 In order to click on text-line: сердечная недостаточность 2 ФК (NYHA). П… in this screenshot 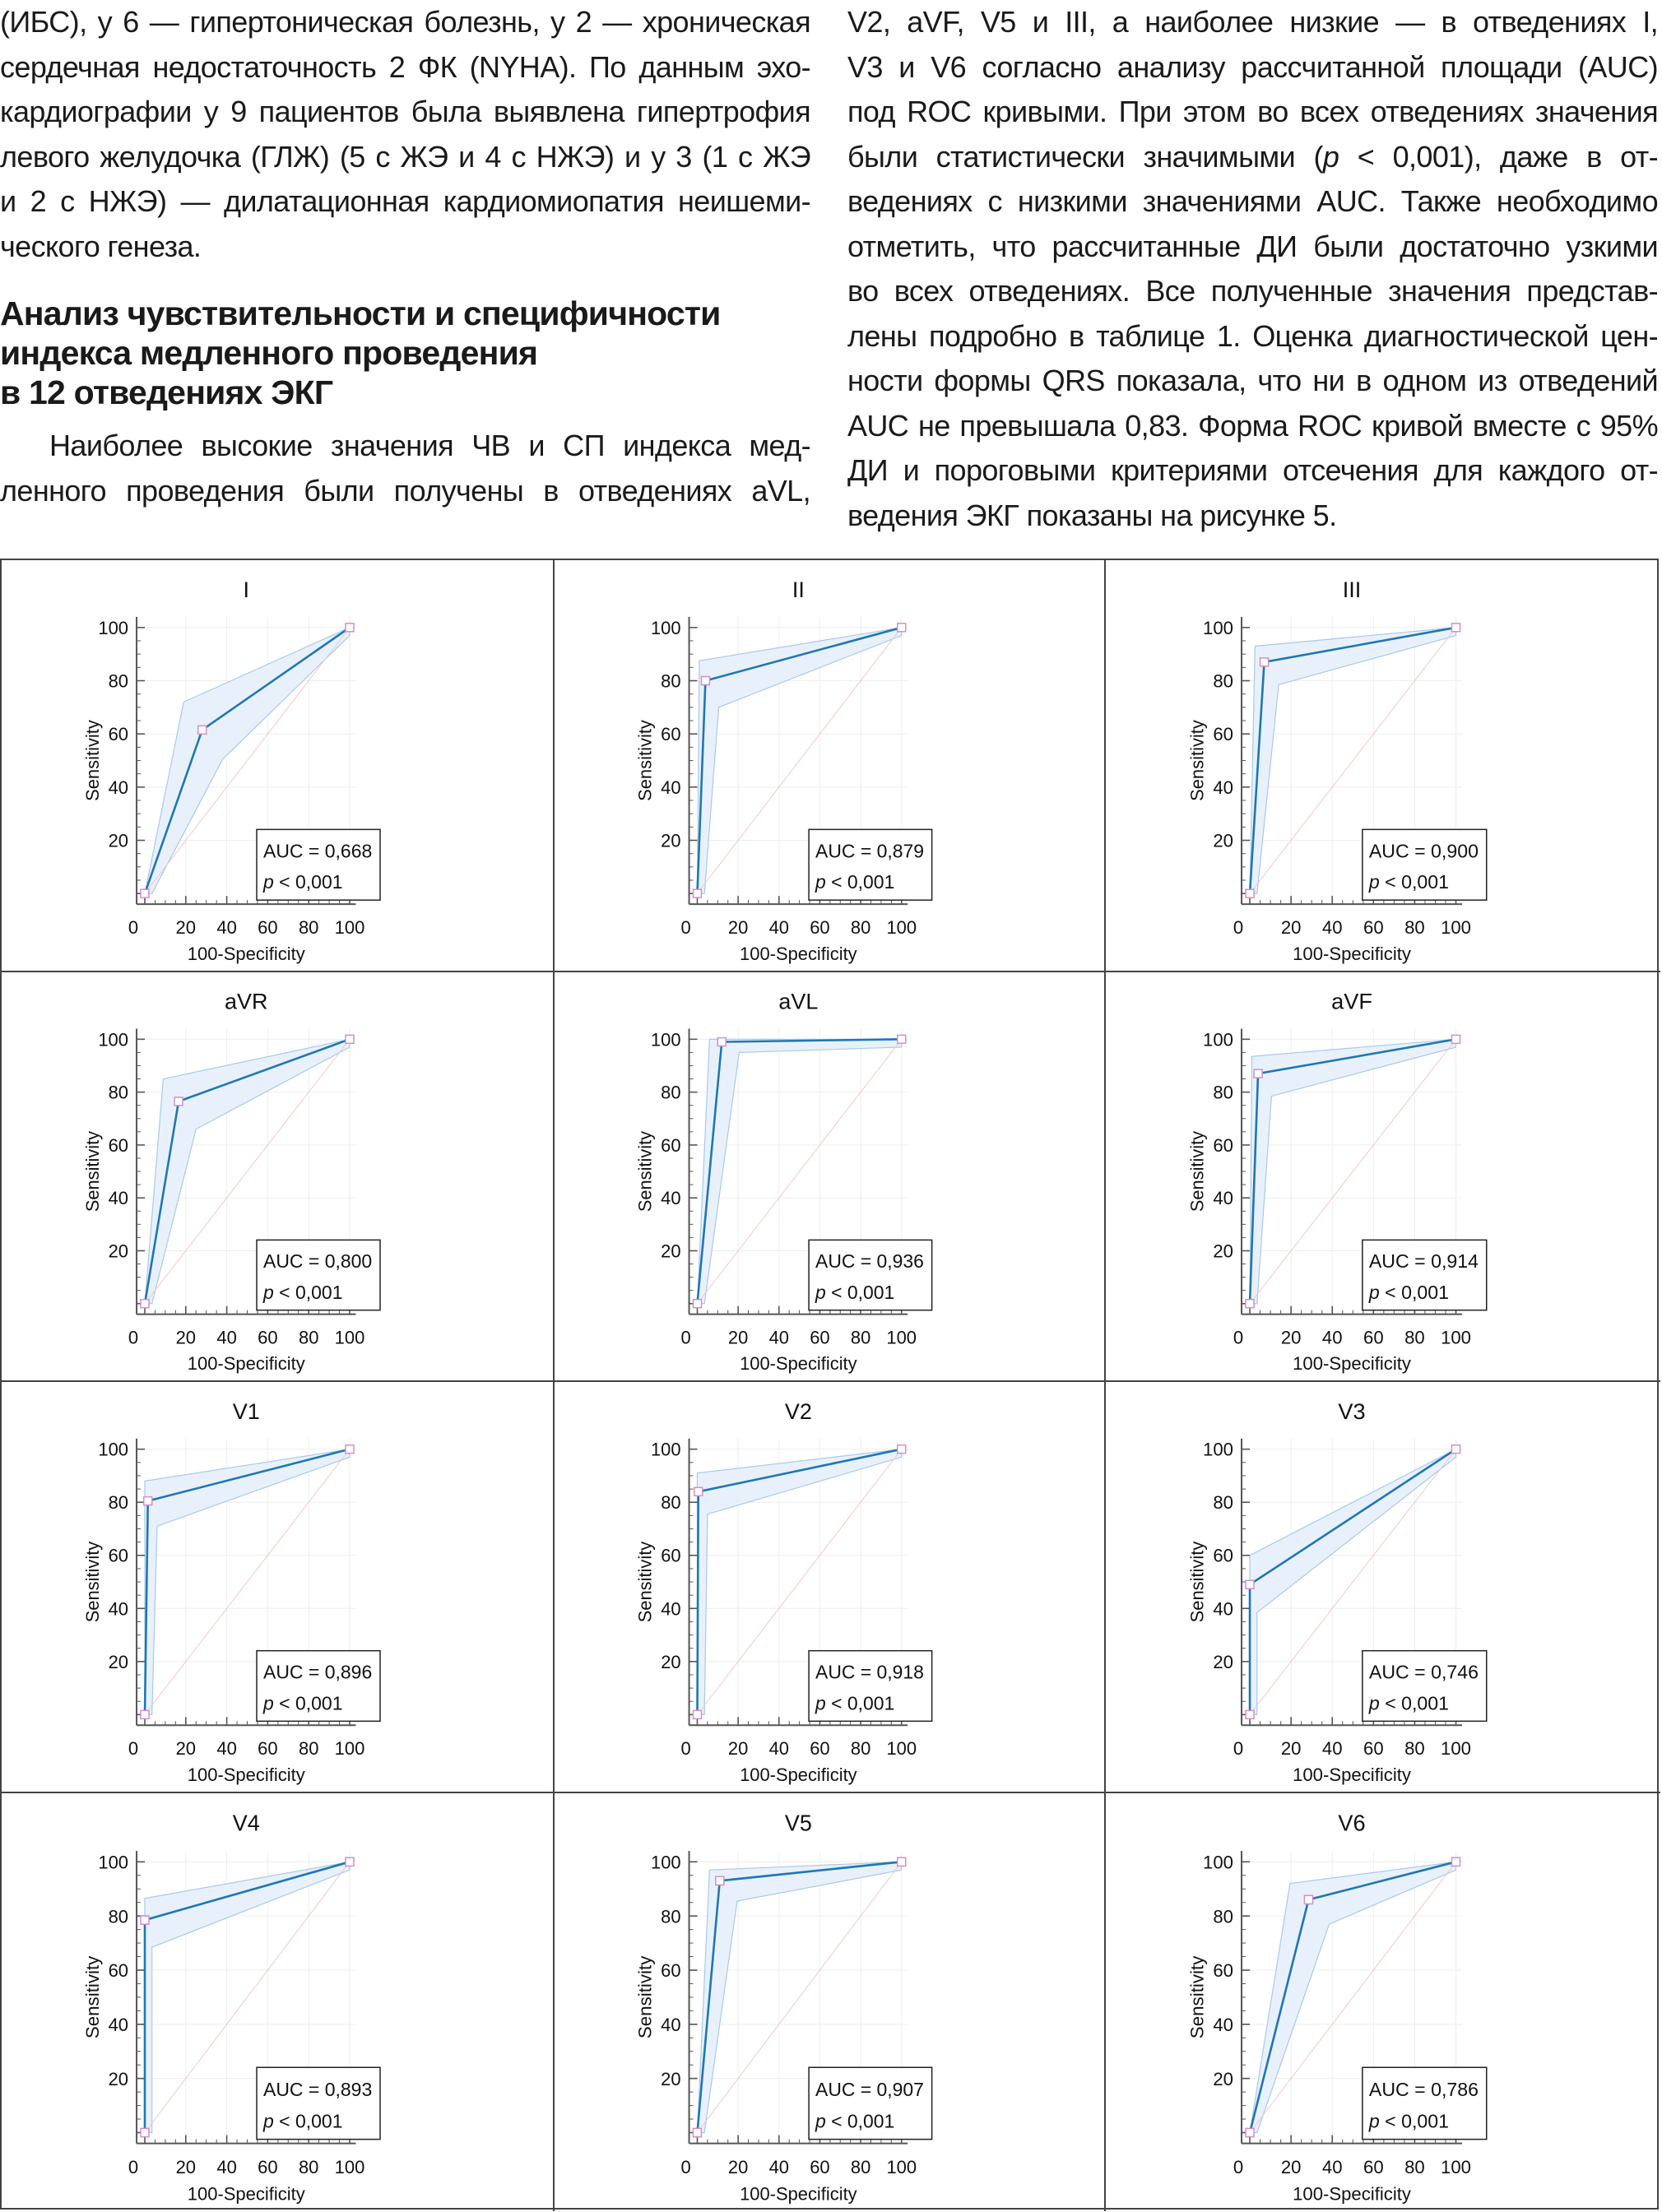, I will do `click(405, 67)`.